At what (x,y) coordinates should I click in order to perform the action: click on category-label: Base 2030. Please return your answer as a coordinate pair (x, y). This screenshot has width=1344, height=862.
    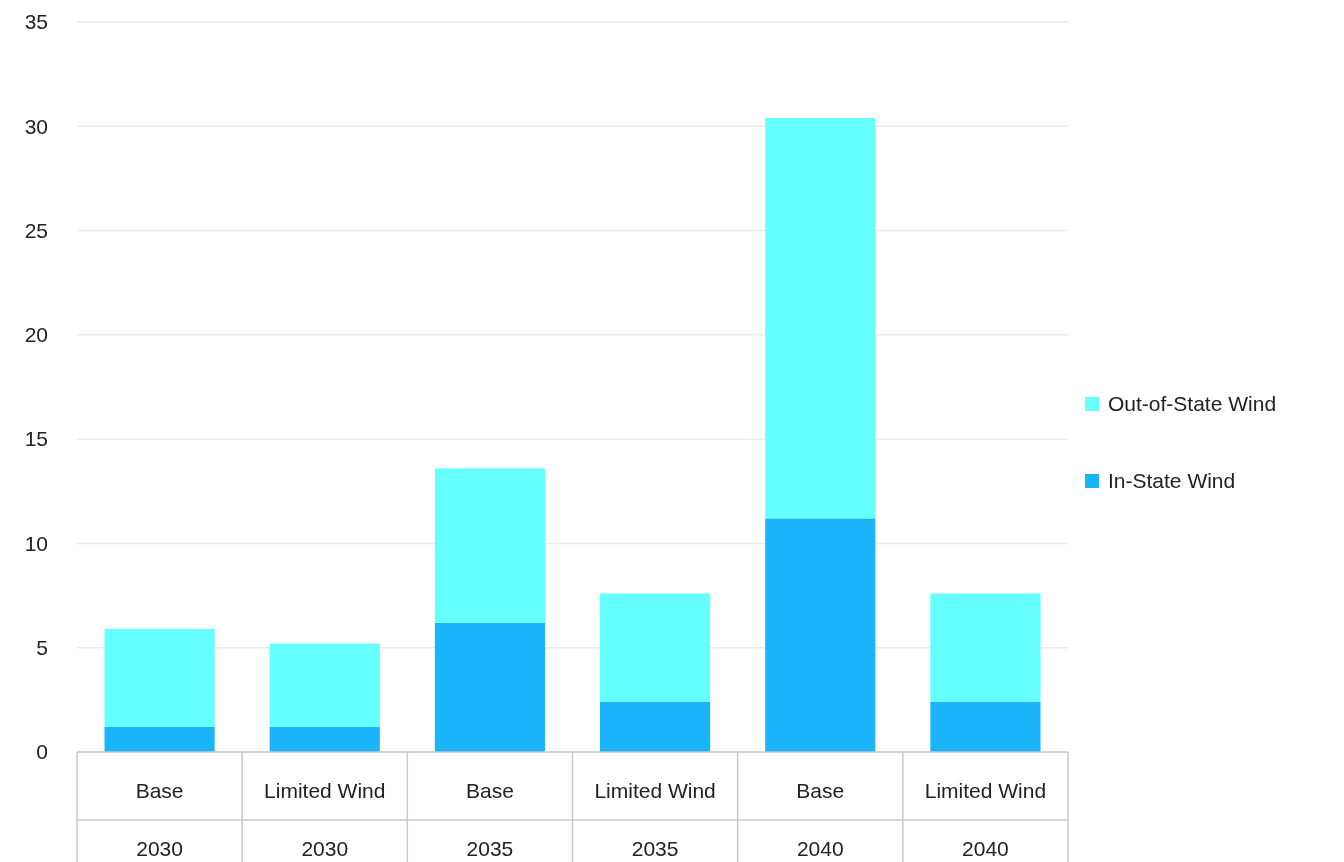
    Looking at the image, I should click on (159, 819).